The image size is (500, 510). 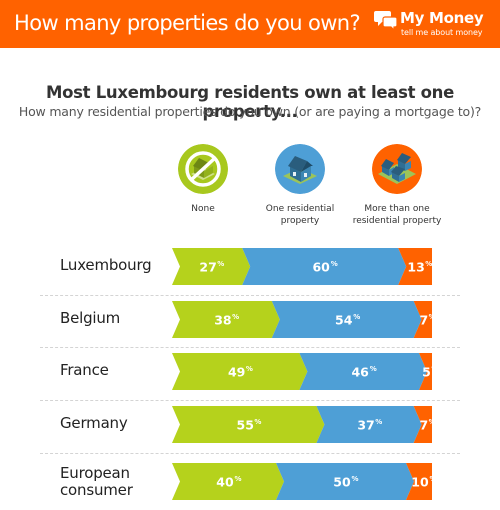 What do you see at coordinates (386, 21) in the screenshot?
I see `chat-bubbles-icon` at bounding box center [386, 21].